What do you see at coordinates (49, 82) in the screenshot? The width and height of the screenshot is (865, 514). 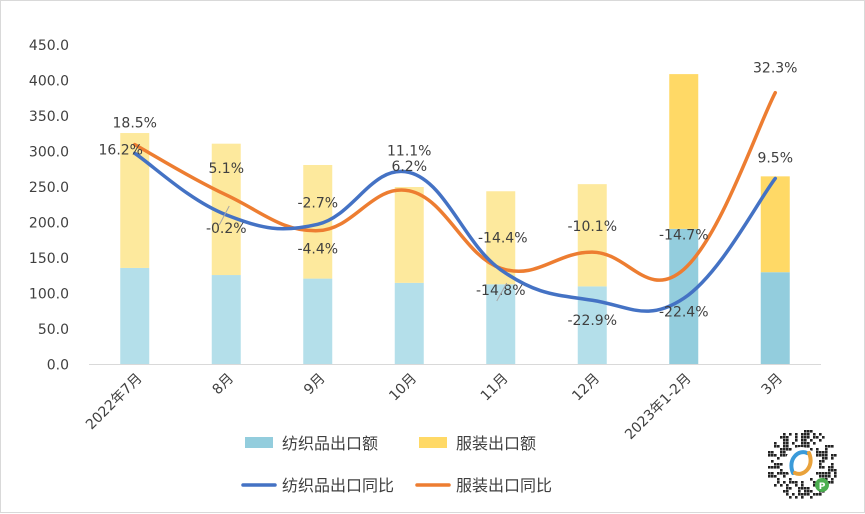 I see `y-tick-label: 400.0` at bounding box center [49, 82].